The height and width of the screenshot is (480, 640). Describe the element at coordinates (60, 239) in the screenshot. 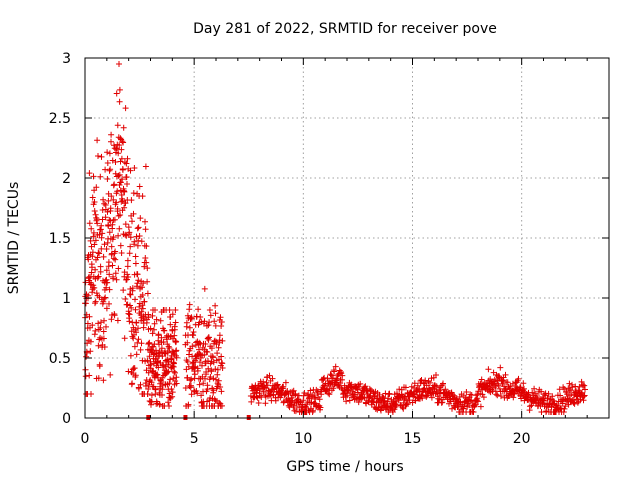

I see `y-tick-label: 1.5` at that location.